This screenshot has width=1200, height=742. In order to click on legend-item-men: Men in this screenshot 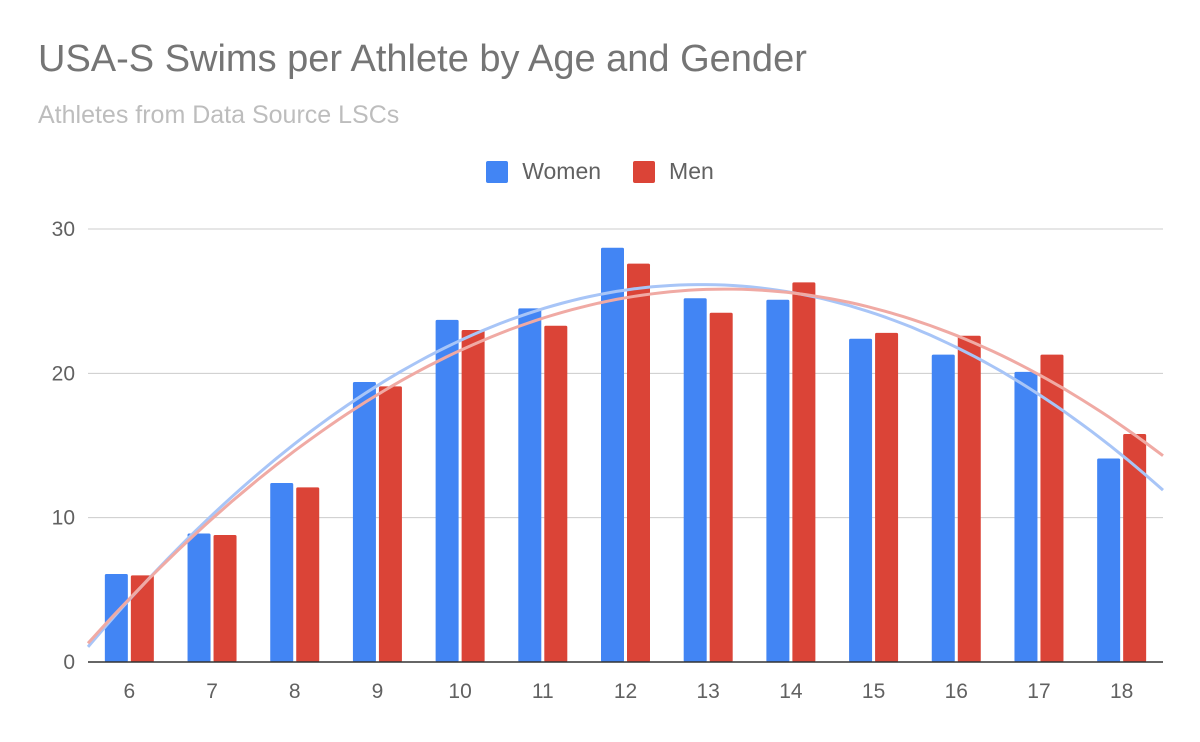, I will do `click(673, 171)`.